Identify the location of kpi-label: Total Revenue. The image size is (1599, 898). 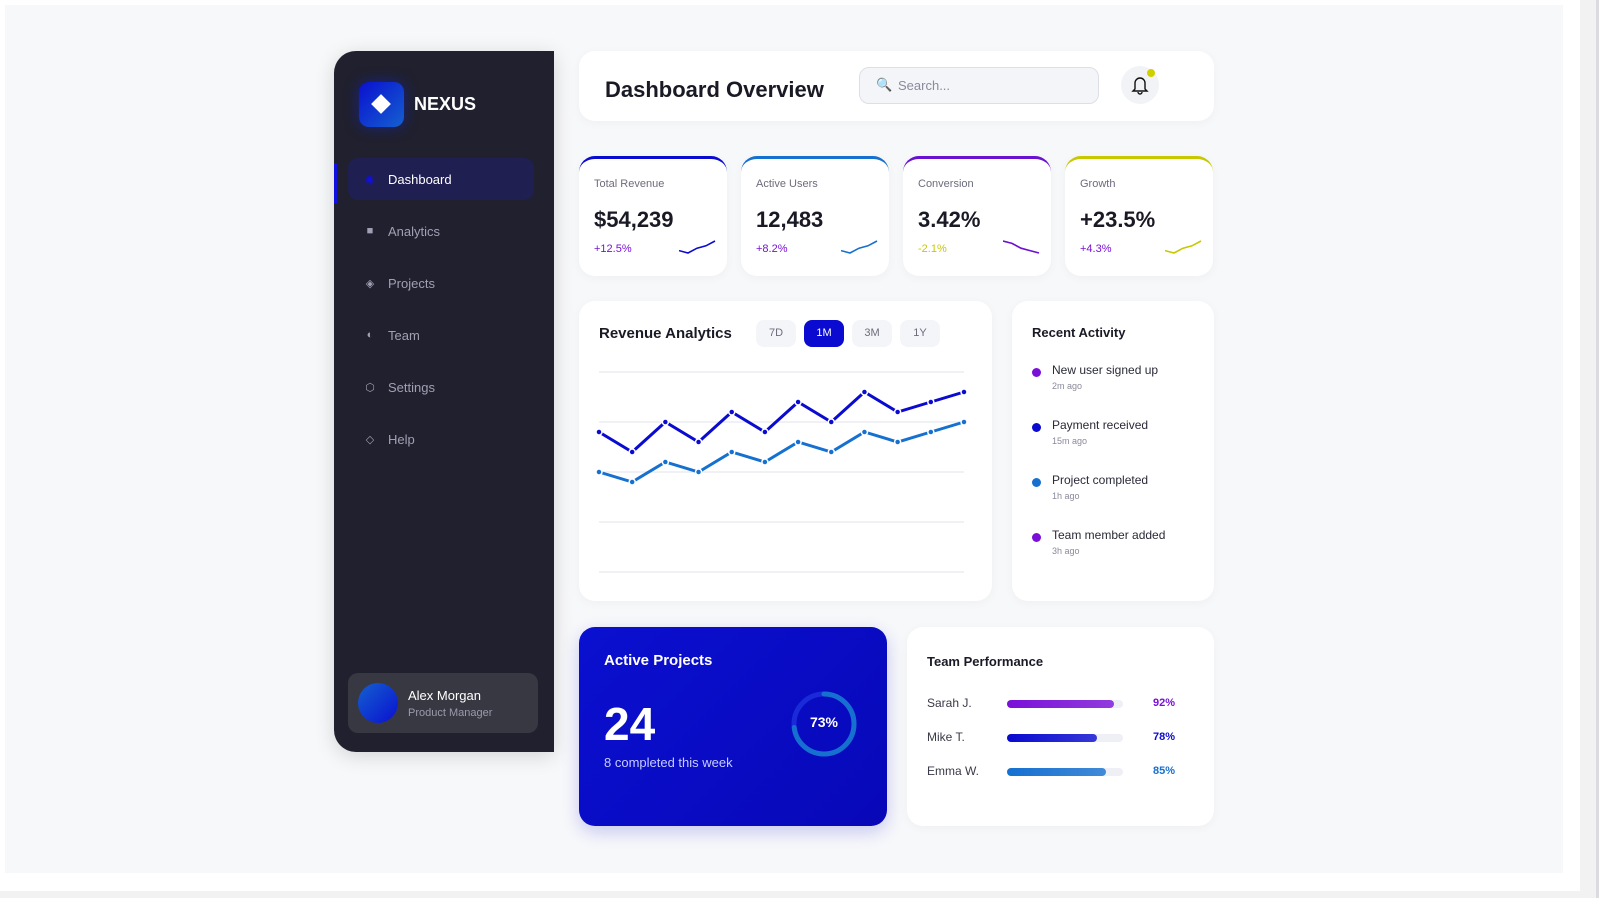
(629, 184).